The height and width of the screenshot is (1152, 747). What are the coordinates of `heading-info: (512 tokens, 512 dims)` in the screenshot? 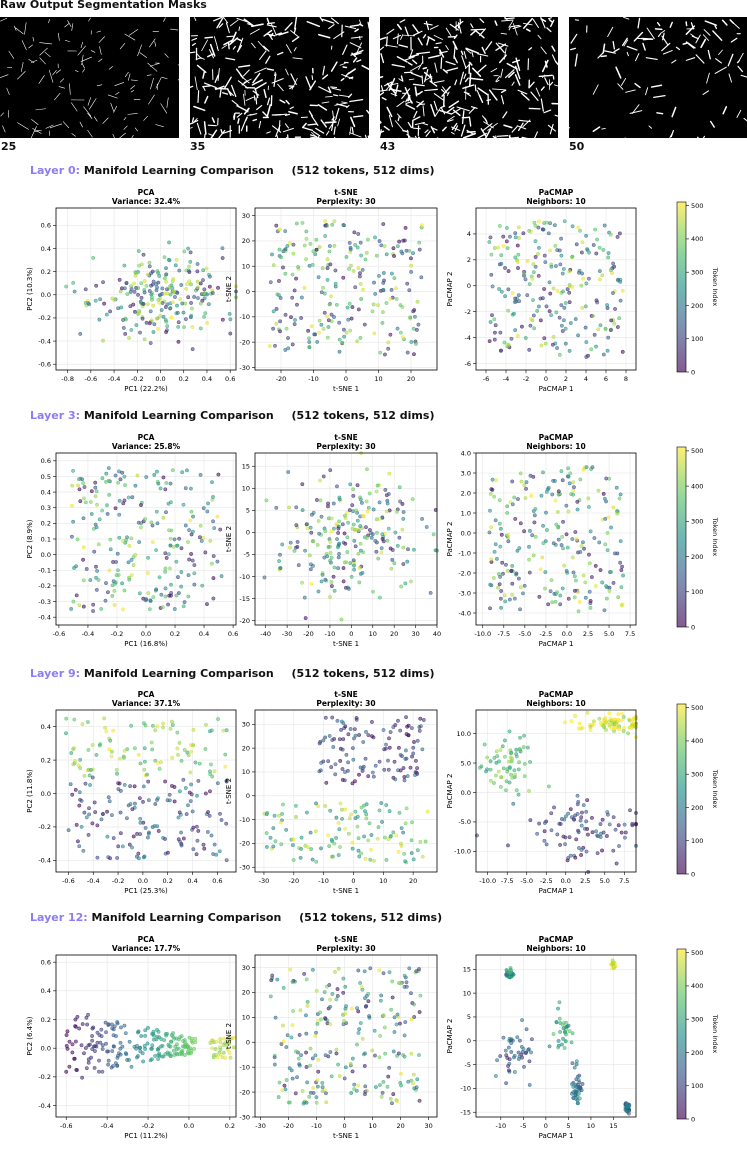 It's located at (363, 170).